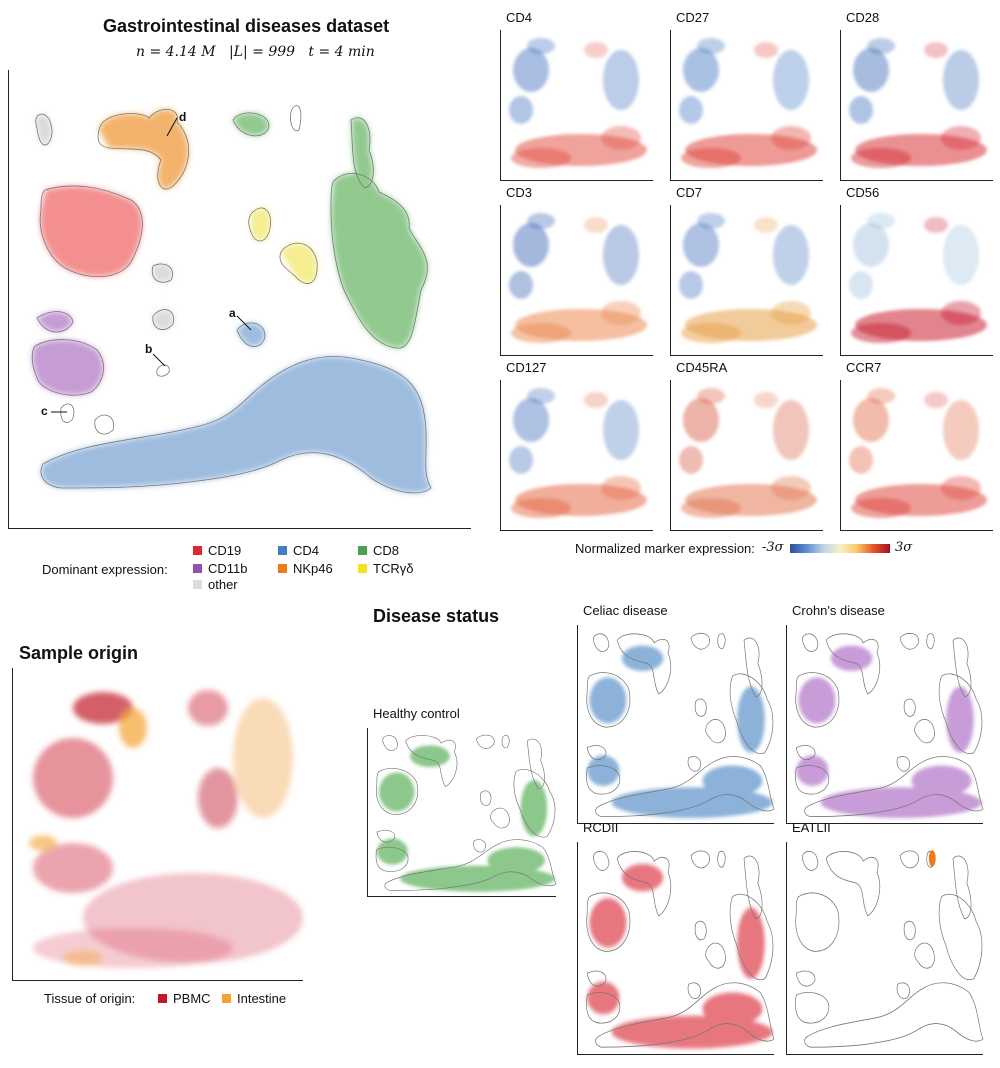 The height and width of the screenshot is (1068, 1000). I want to click on disease-panel-celiac-disease, so click(676, 724).